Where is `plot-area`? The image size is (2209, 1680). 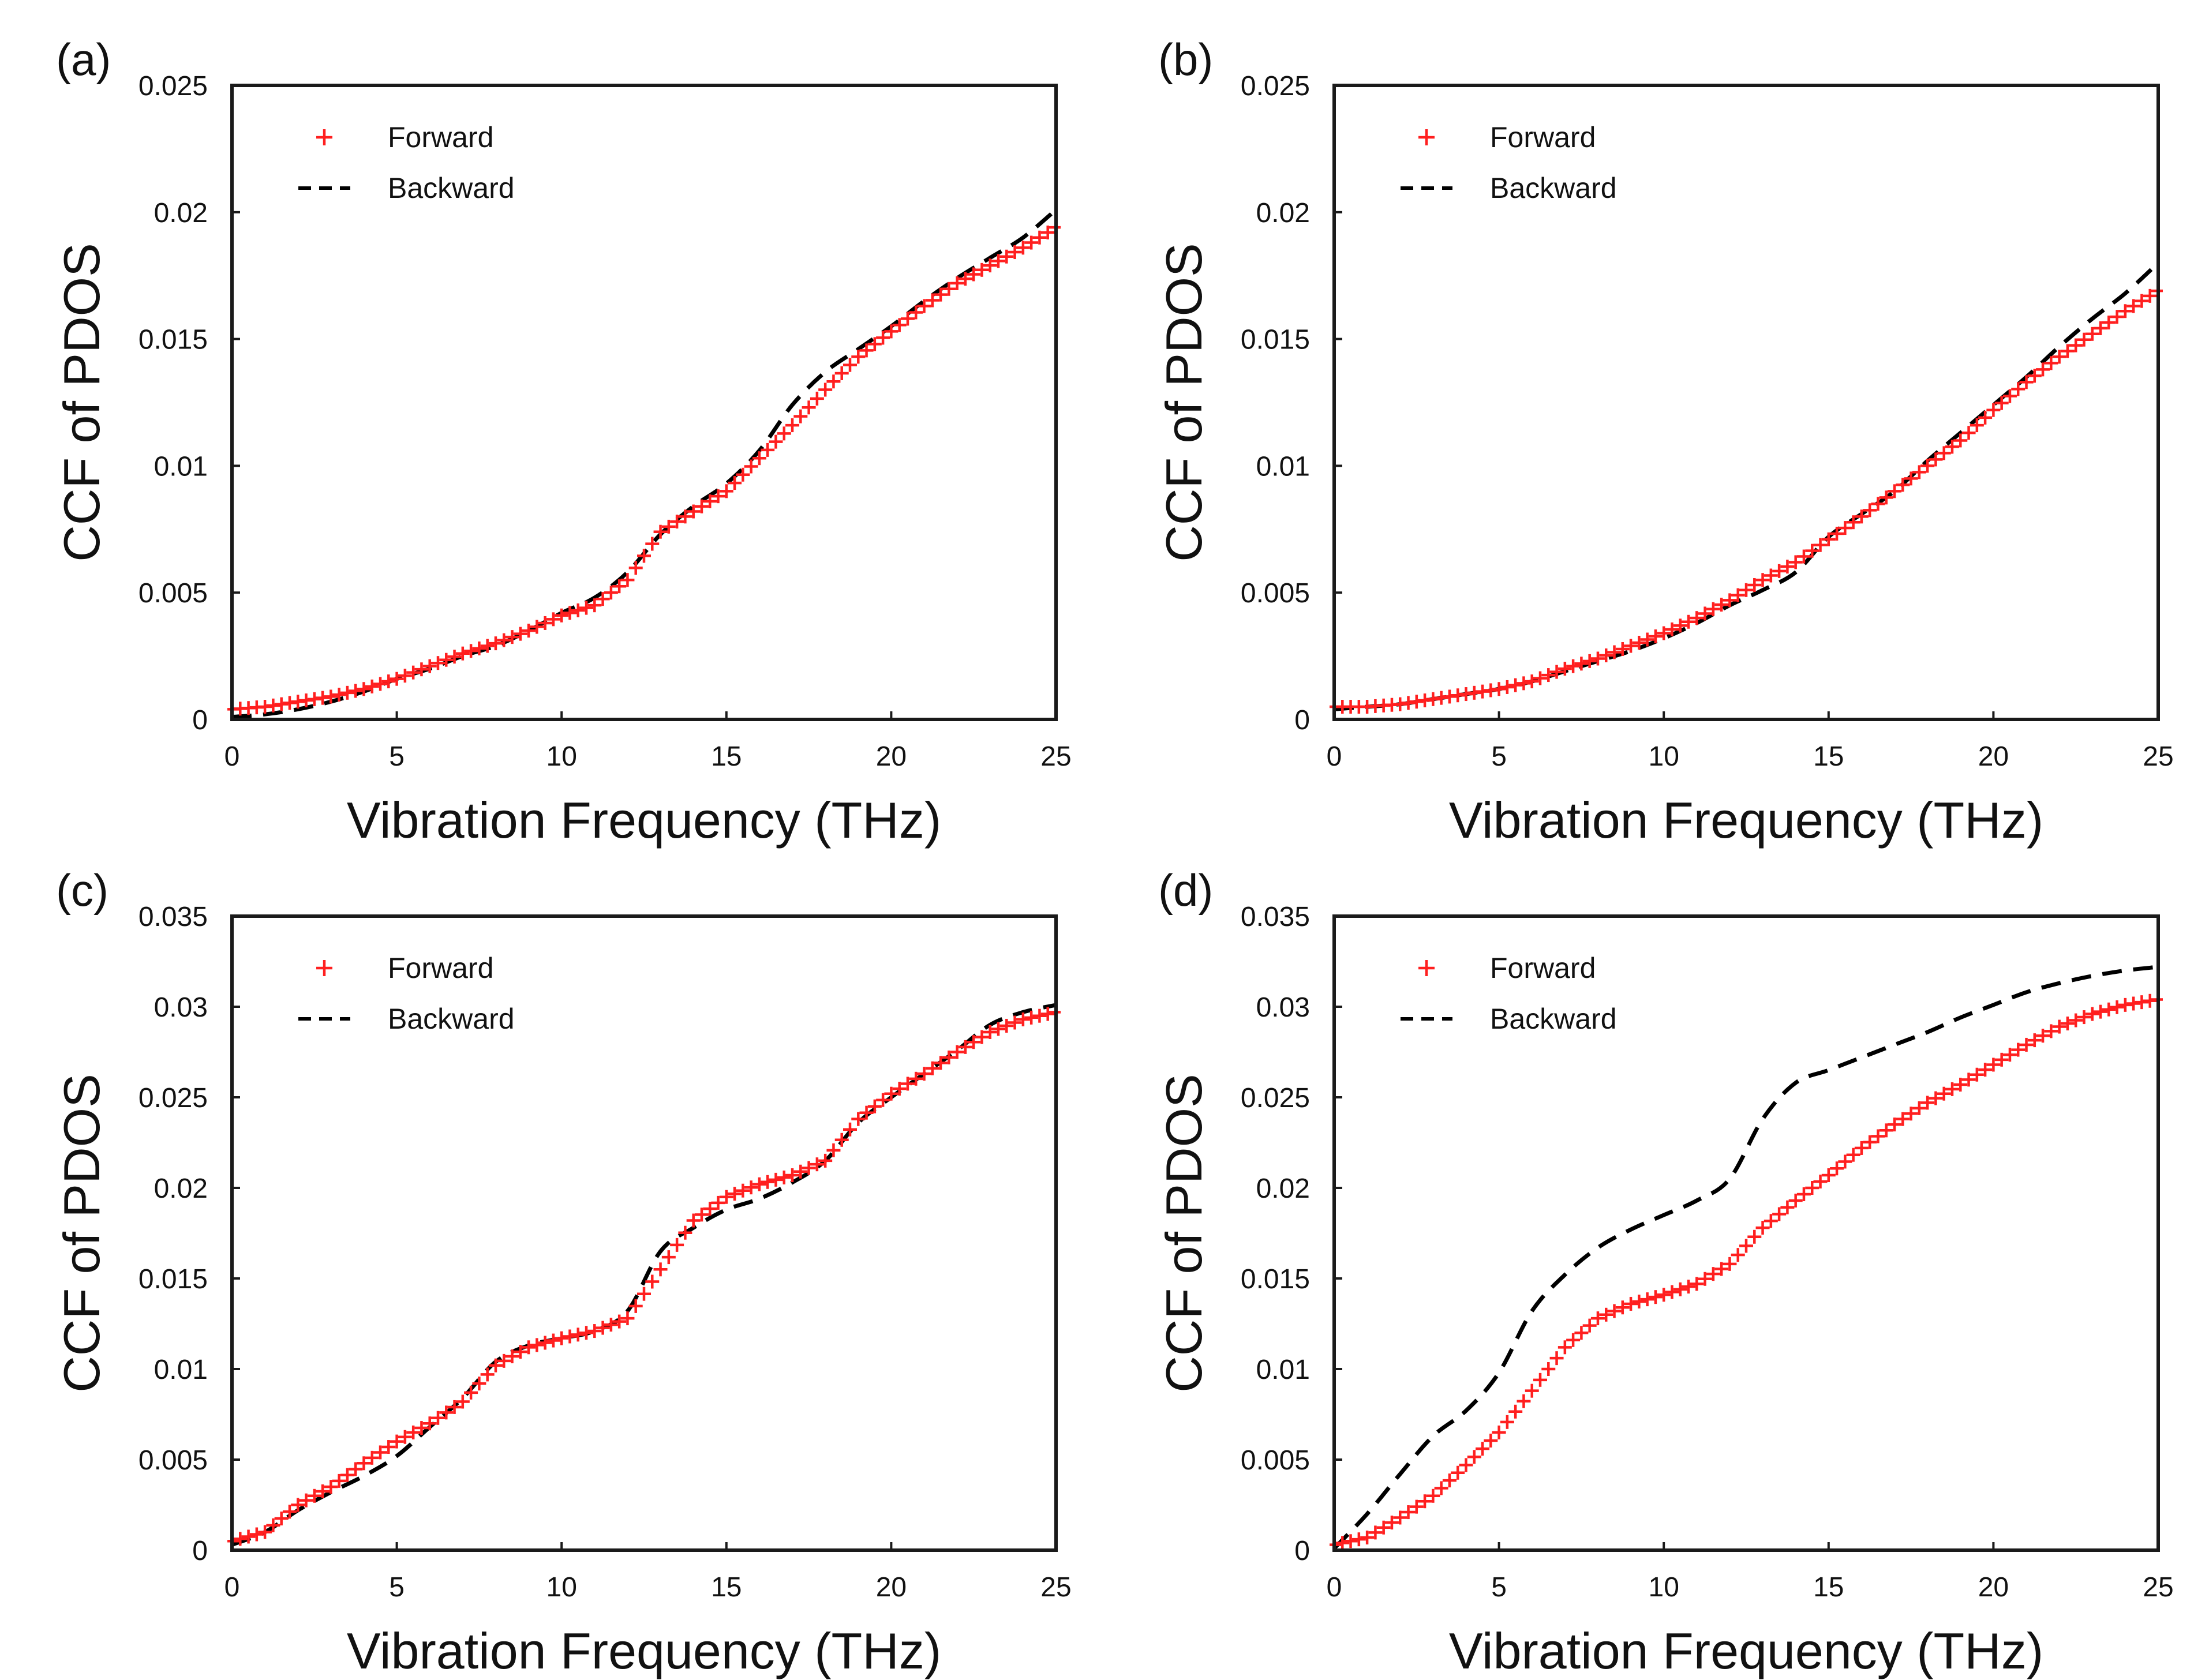 plot-area is located at coordinates (644, 463).